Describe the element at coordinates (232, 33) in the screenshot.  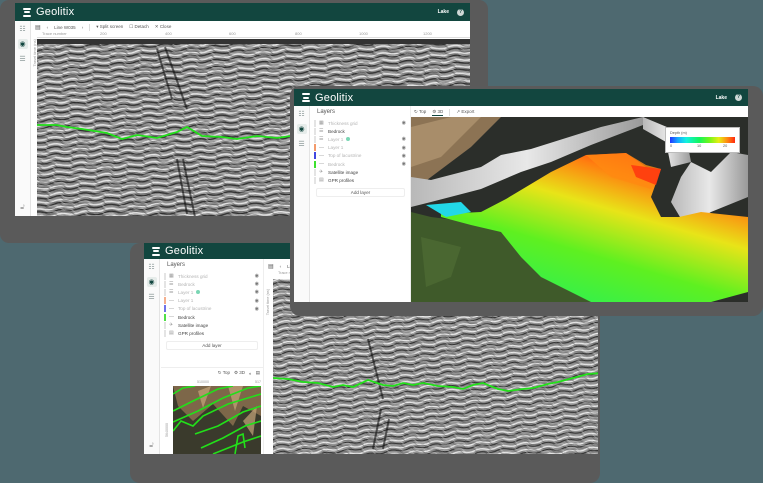
I see `x-tick: 600` at that location.